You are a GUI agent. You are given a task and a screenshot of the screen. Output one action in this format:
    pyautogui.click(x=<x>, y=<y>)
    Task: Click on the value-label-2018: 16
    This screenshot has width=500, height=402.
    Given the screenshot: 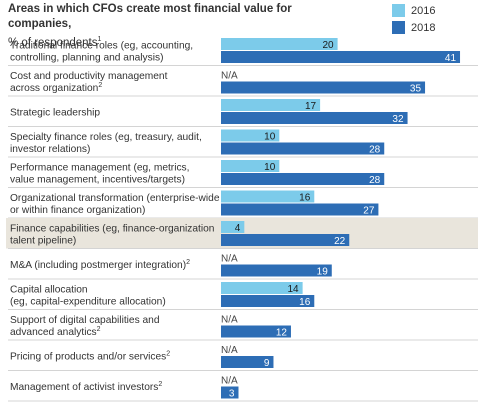 What is the action you would take?
    pyautogui.click(x=305, y=302)
    